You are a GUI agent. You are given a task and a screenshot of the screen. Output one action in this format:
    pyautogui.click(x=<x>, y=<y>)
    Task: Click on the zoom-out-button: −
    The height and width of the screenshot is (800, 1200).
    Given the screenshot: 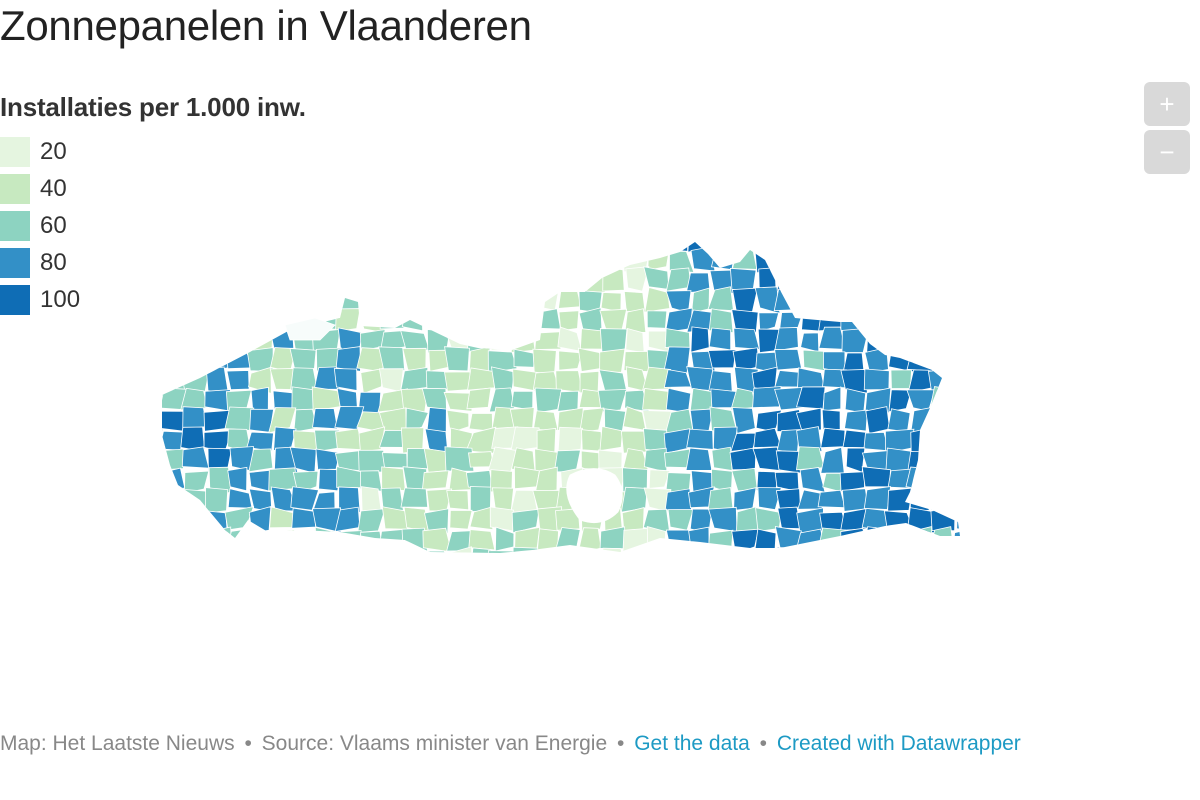 What is the action you would take?
    pyautogui.click(x=1167, y=152)
    